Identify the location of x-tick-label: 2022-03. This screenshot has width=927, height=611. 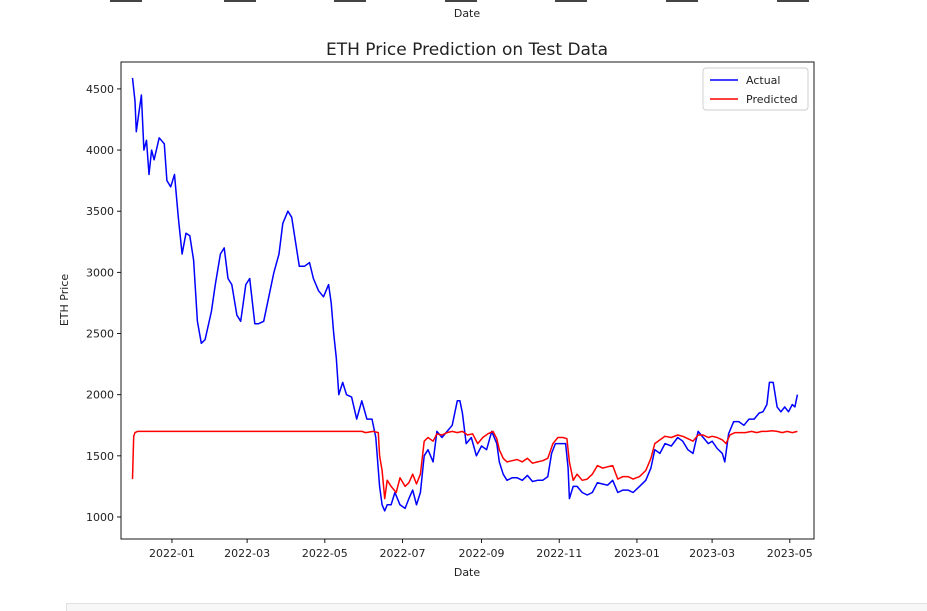
(247, 553).